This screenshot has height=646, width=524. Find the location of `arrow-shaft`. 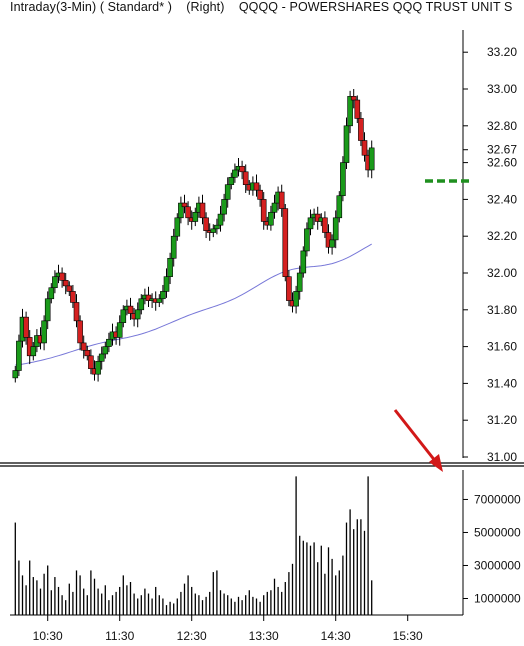

arrow-shaft is located at coordinates (415, 436).